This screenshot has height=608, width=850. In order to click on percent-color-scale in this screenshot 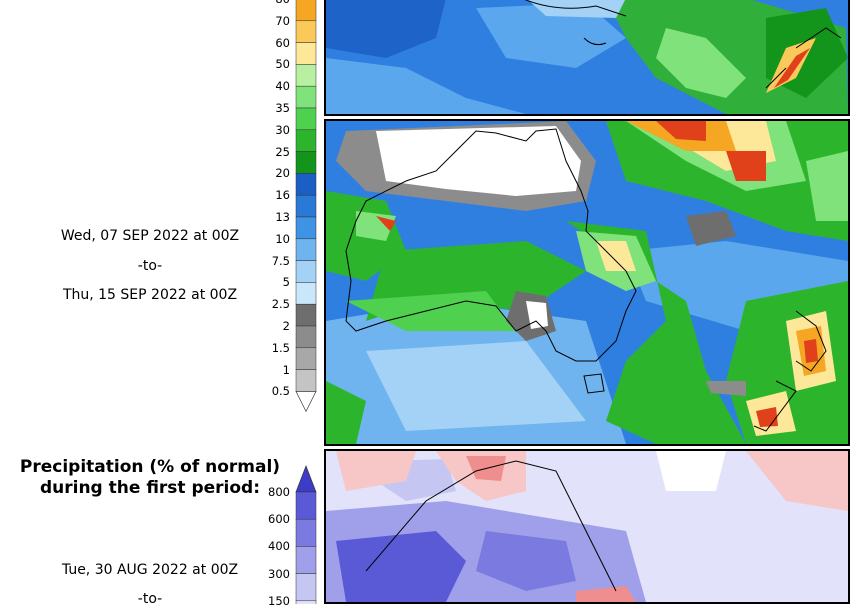, I will do `click(306, 536)`.